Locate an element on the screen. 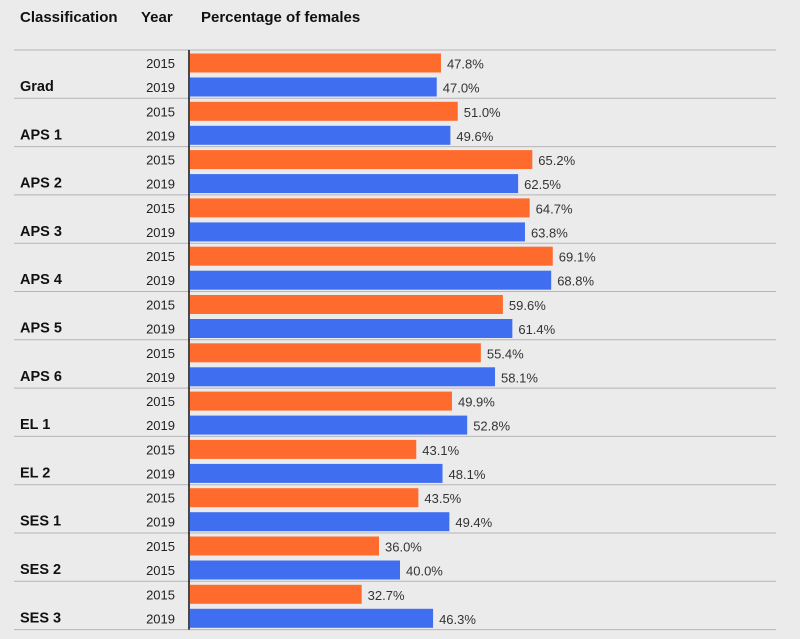 The width and height of the screenshot is (800, 639). classification-label: SES 1 is located at coordinates (40, 522).